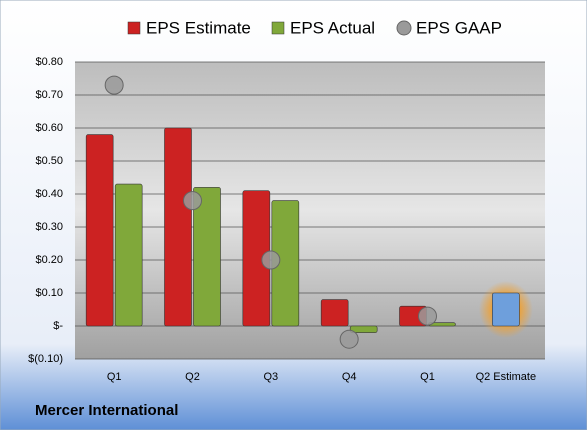 The image size is (587, 430). Describe the element at coordinates (58, 326) in the screenshot. I see `y-tick-label: $-` at that location.